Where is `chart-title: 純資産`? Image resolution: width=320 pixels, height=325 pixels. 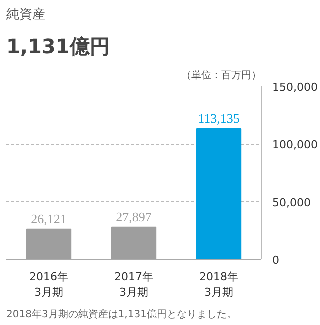 chart-title: 純資産 is located at coordinates (26, 14).